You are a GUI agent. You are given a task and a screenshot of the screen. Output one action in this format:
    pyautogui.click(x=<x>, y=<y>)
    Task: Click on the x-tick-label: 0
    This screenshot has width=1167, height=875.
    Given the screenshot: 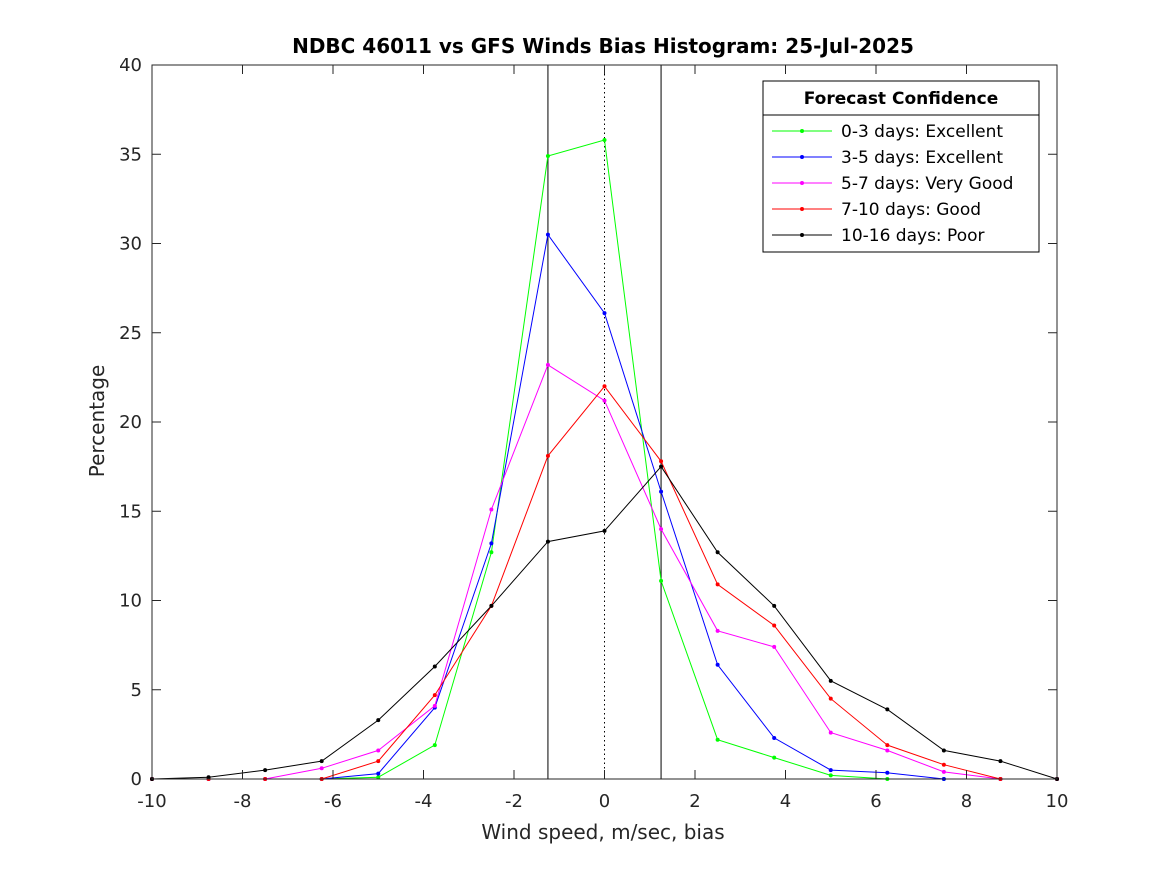 What is the action you would take?
    pyautogui.click(x=604, y=801)
    